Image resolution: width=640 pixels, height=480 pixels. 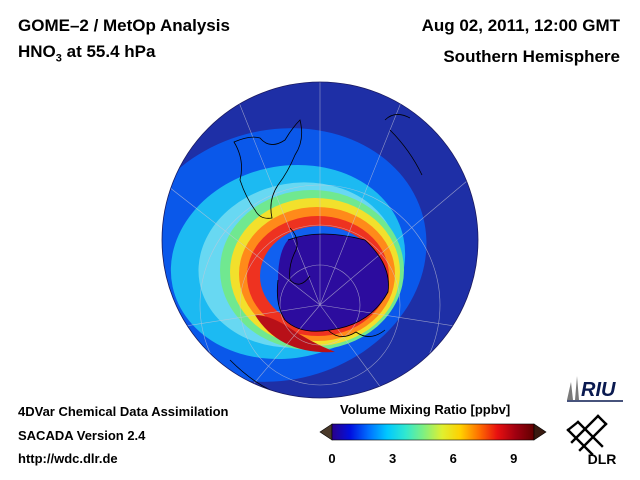 I want to click on map-title: GOME–2 / MetOp Analysis, so click(x=124, y=25).